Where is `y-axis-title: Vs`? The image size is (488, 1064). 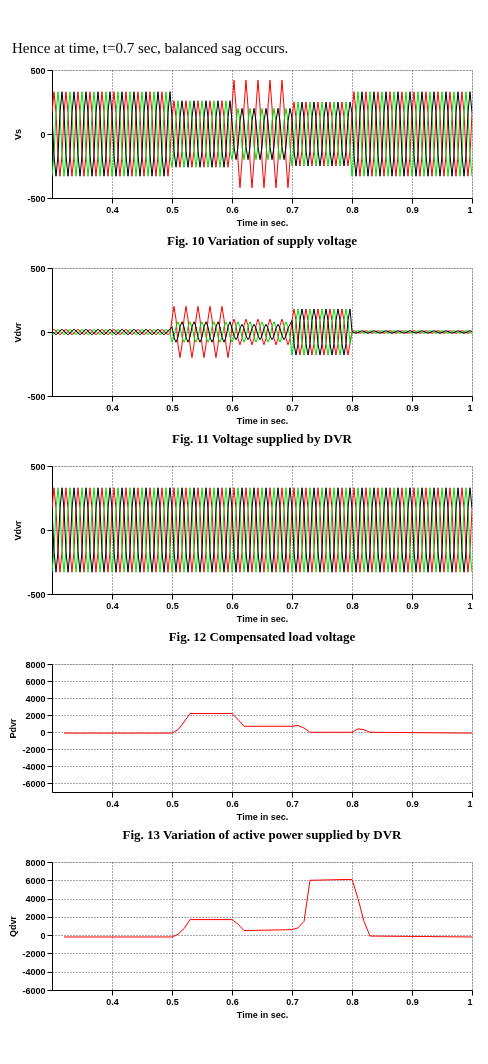 y-axis-title: Vs is located at coordinates (18, 134).